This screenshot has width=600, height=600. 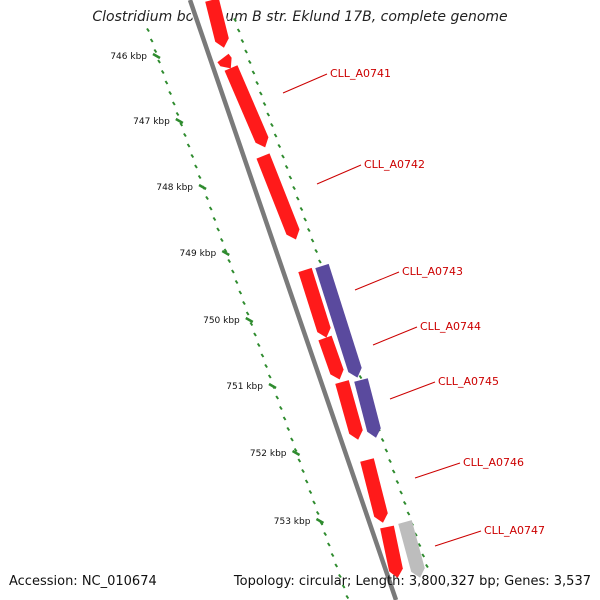 I want to click on kbp-tick-label: 747 kbp, so click(x=151, y=122).